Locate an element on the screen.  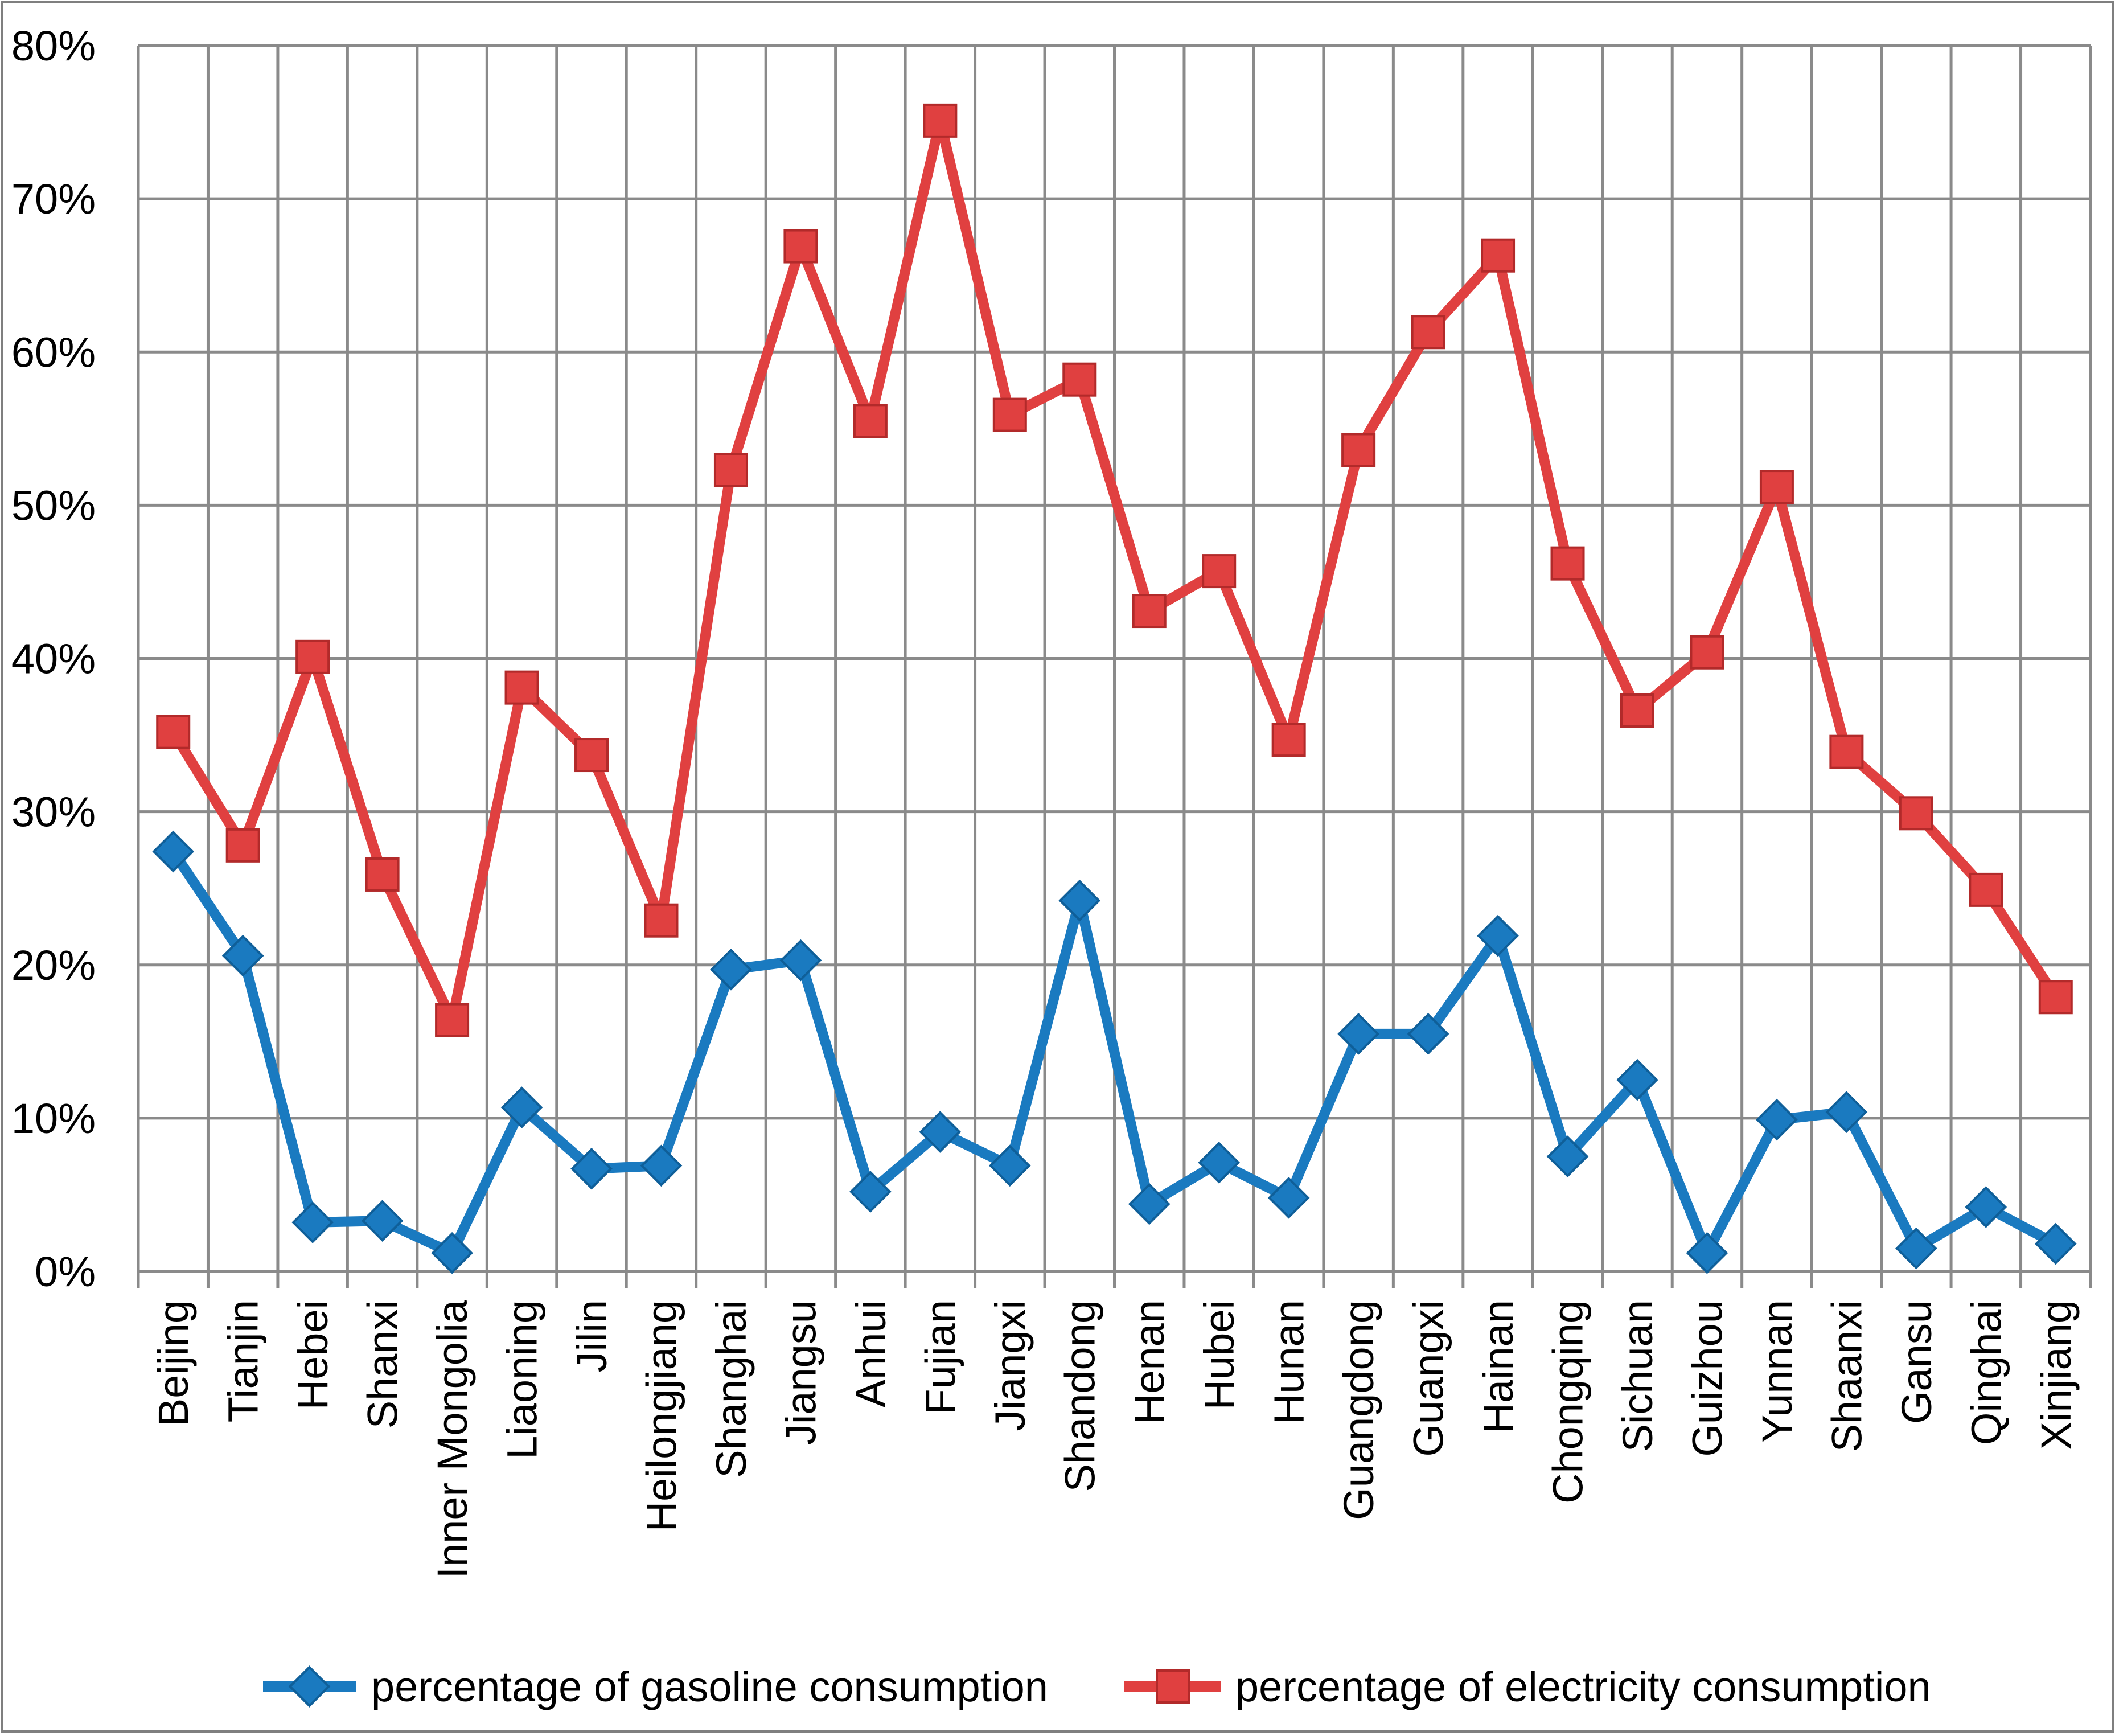
y-tick-label: 80% is located at coordinates (53, 46).